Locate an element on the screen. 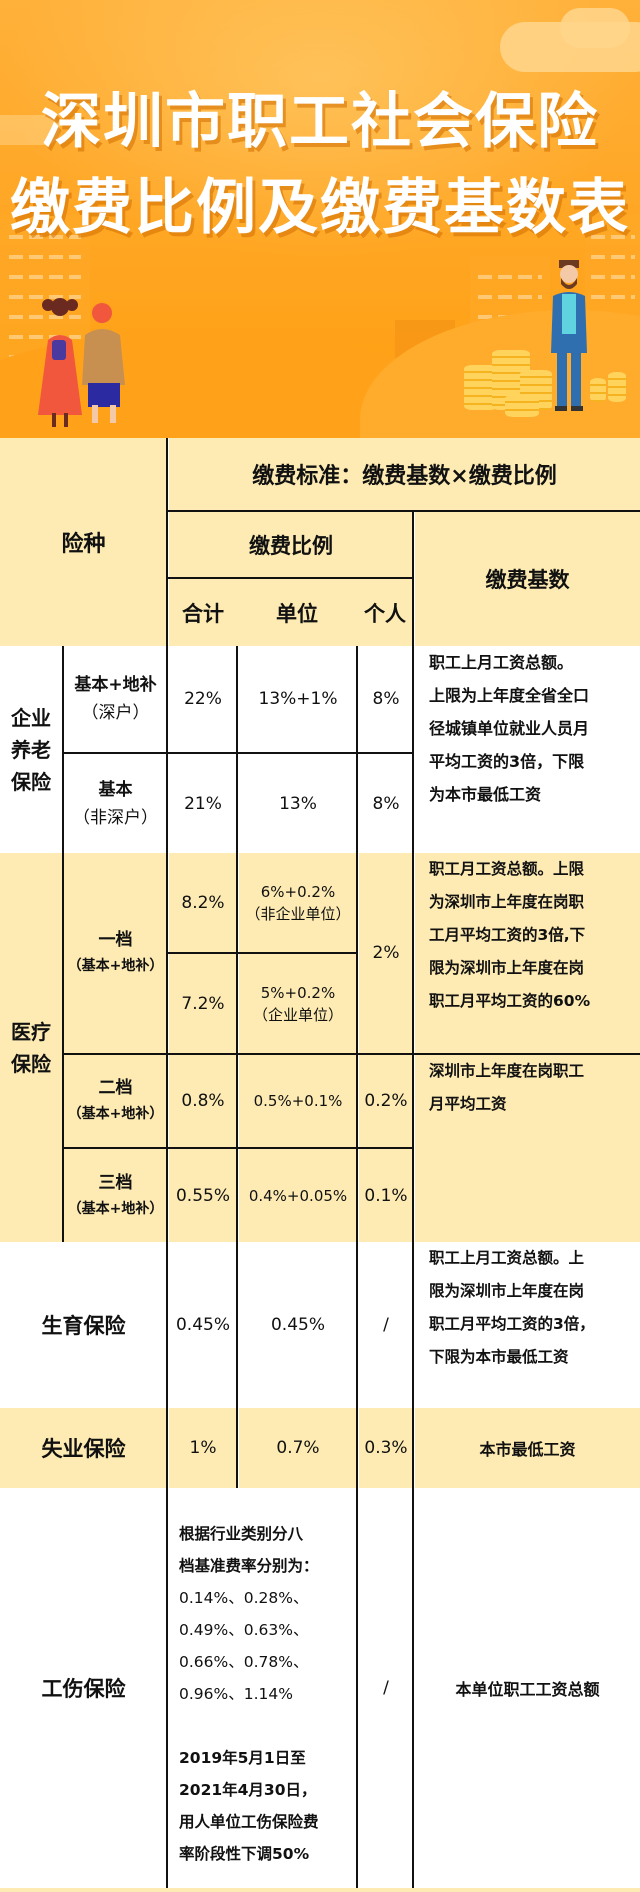  unemployment-base: 本市最低工资 is located at coordinates (527, 1448).